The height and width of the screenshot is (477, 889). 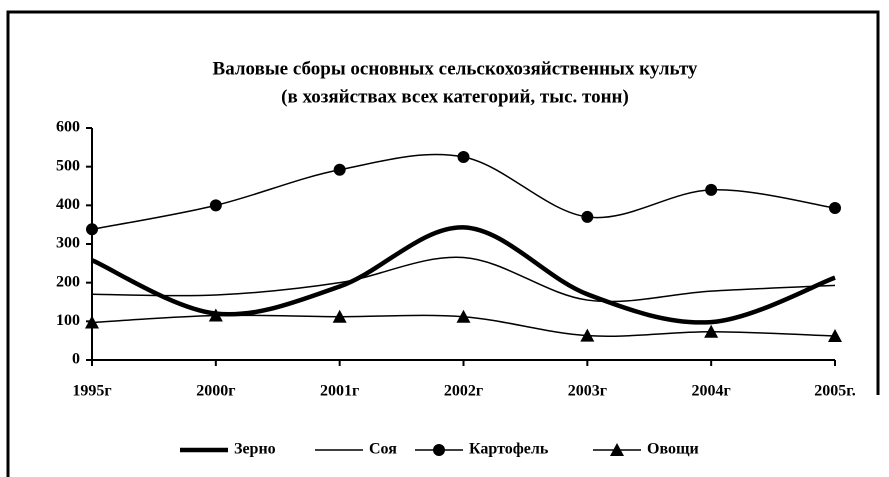 I want to click on legend-label: Соя, so click(x=383, y=449).